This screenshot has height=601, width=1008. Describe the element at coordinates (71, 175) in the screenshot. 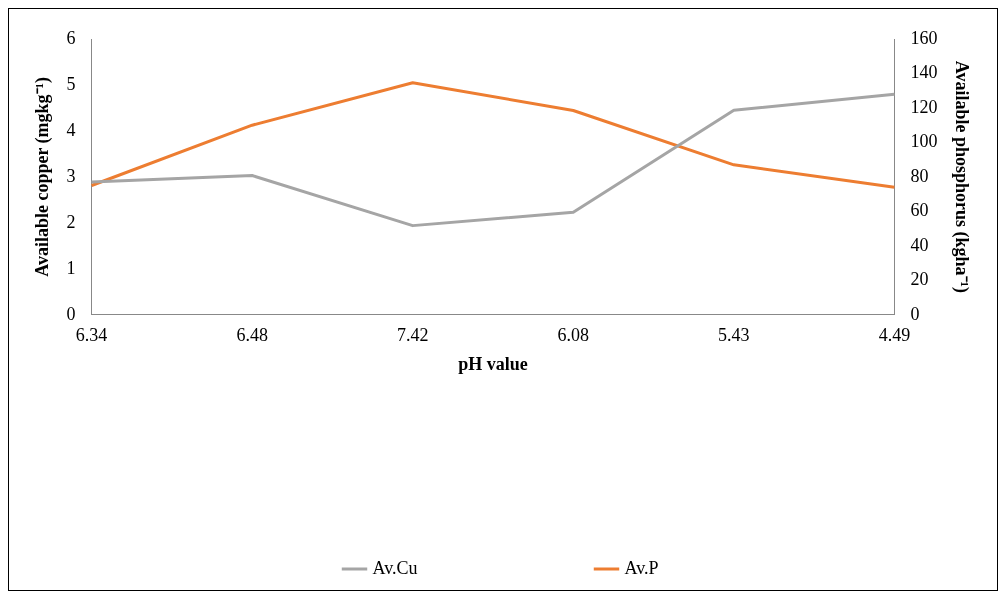

I see `y-tick-label: 3` at that location.